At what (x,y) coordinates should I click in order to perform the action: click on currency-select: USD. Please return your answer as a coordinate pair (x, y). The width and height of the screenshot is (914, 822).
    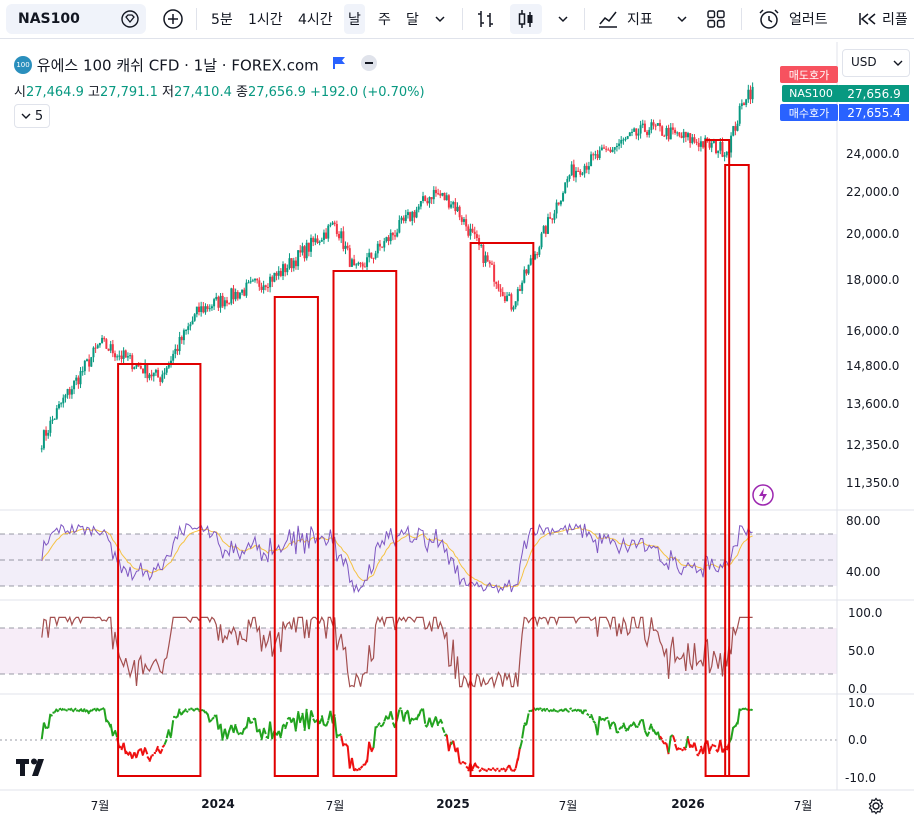
    Looking at the image, I should click on (876, 63).